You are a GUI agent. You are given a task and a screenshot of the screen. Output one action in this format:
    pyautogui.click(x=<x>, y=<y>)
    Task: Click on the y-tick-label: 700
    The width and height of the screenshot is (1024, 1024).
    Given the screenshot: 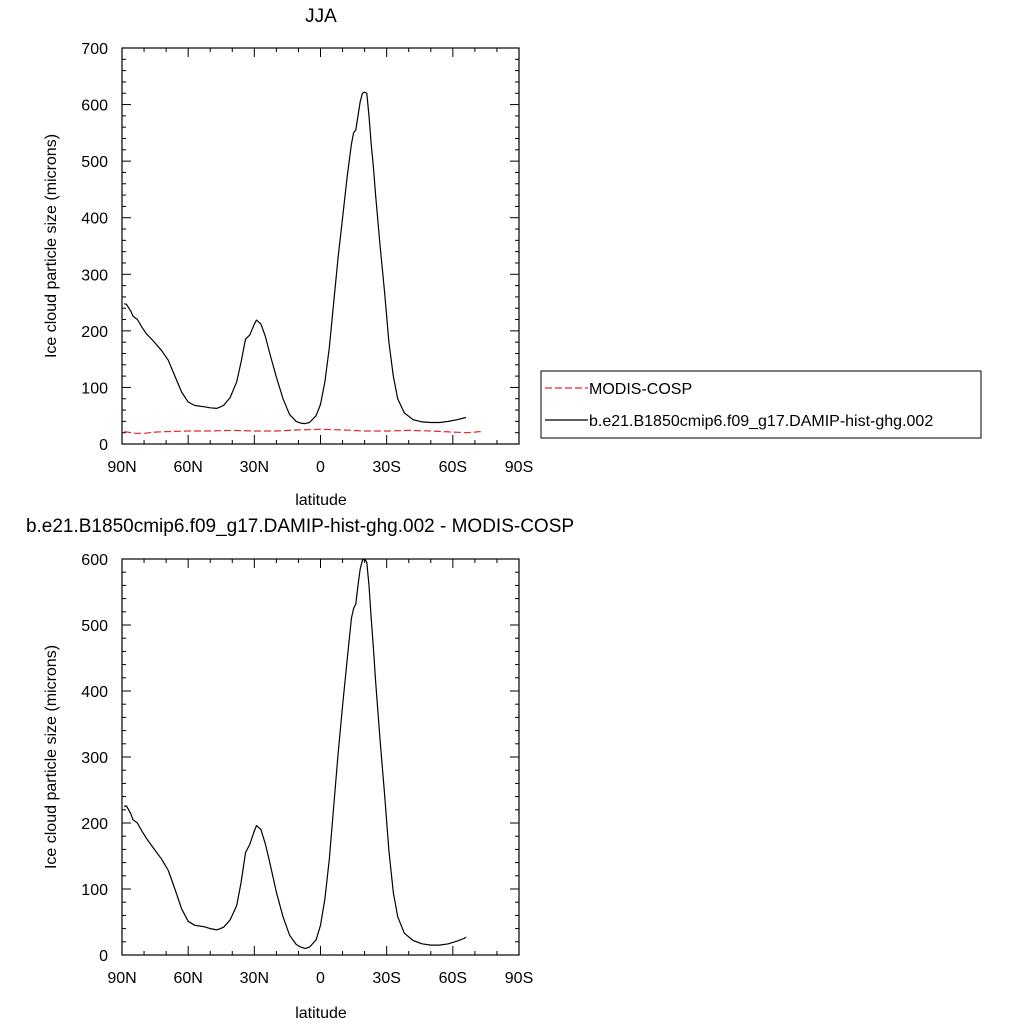 What is the action you would take?
    pyautogui.click(x=94, y=49)
    